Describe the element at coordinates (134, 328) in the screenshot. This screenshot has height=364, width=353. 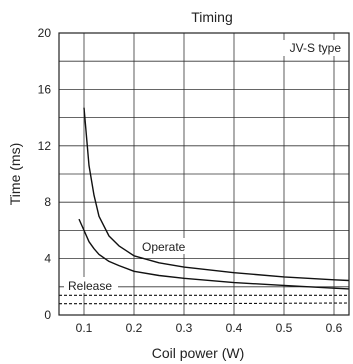
I see `x-tick-label-1: 0.2` at that location.